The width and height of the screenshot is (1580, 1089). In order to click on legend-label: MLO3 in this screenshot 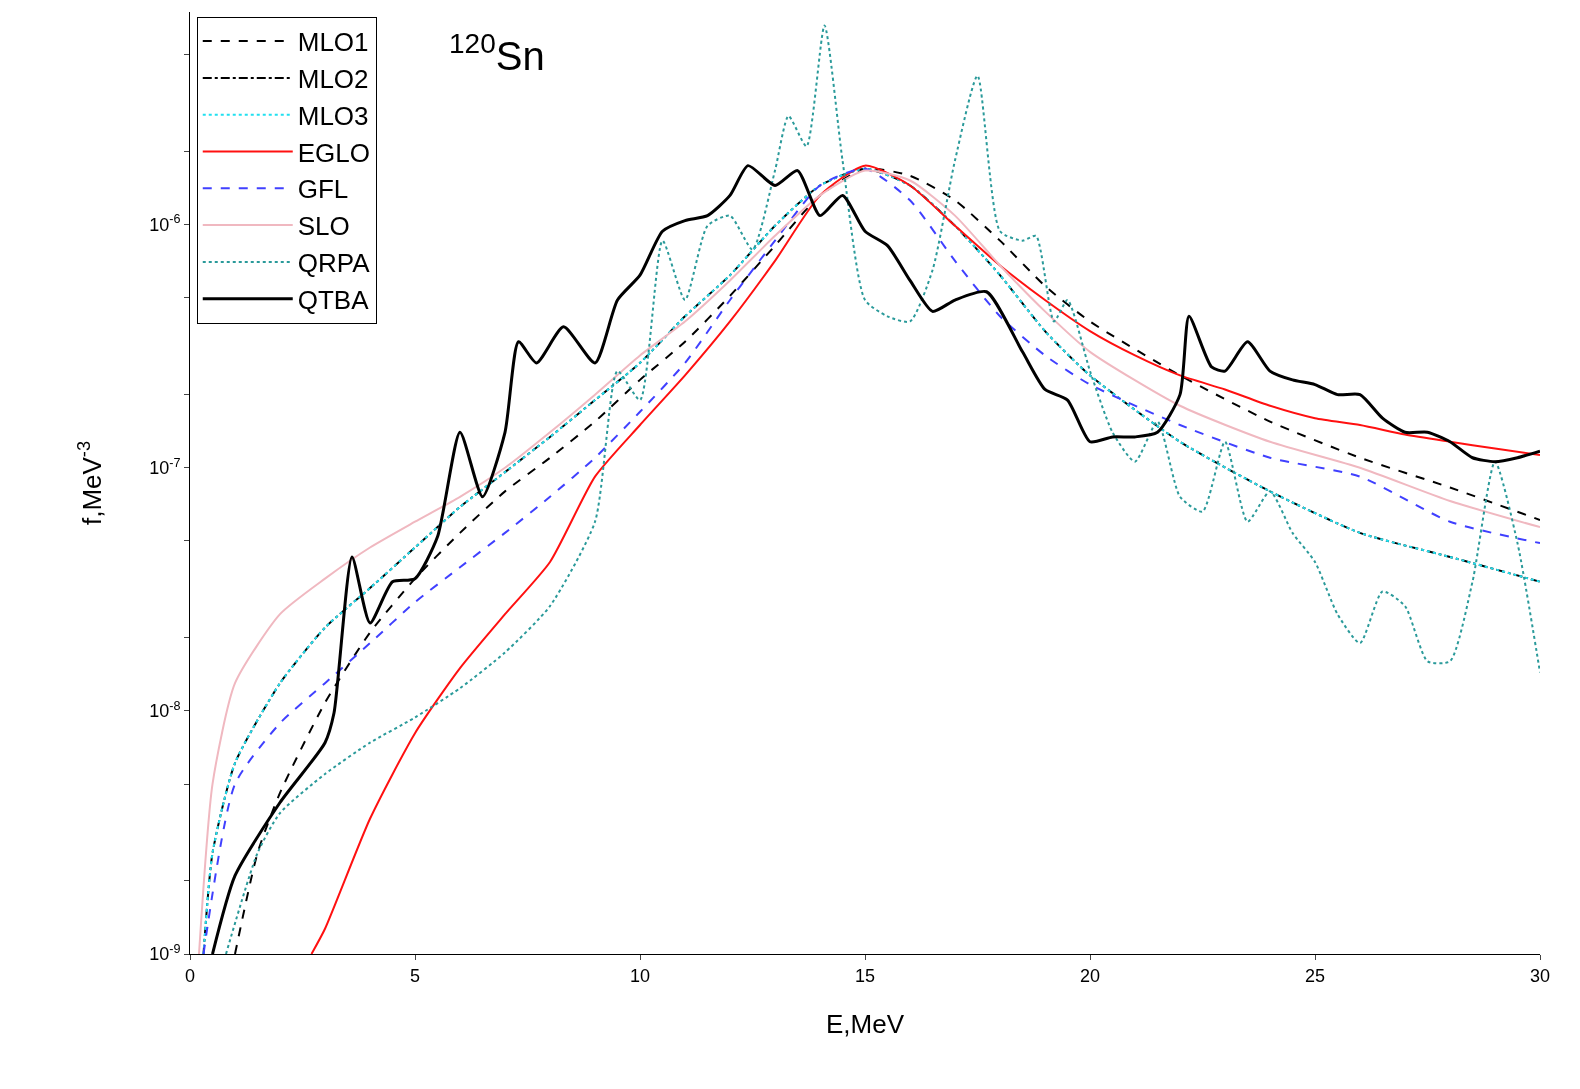, I will do `click(333, 115)`.